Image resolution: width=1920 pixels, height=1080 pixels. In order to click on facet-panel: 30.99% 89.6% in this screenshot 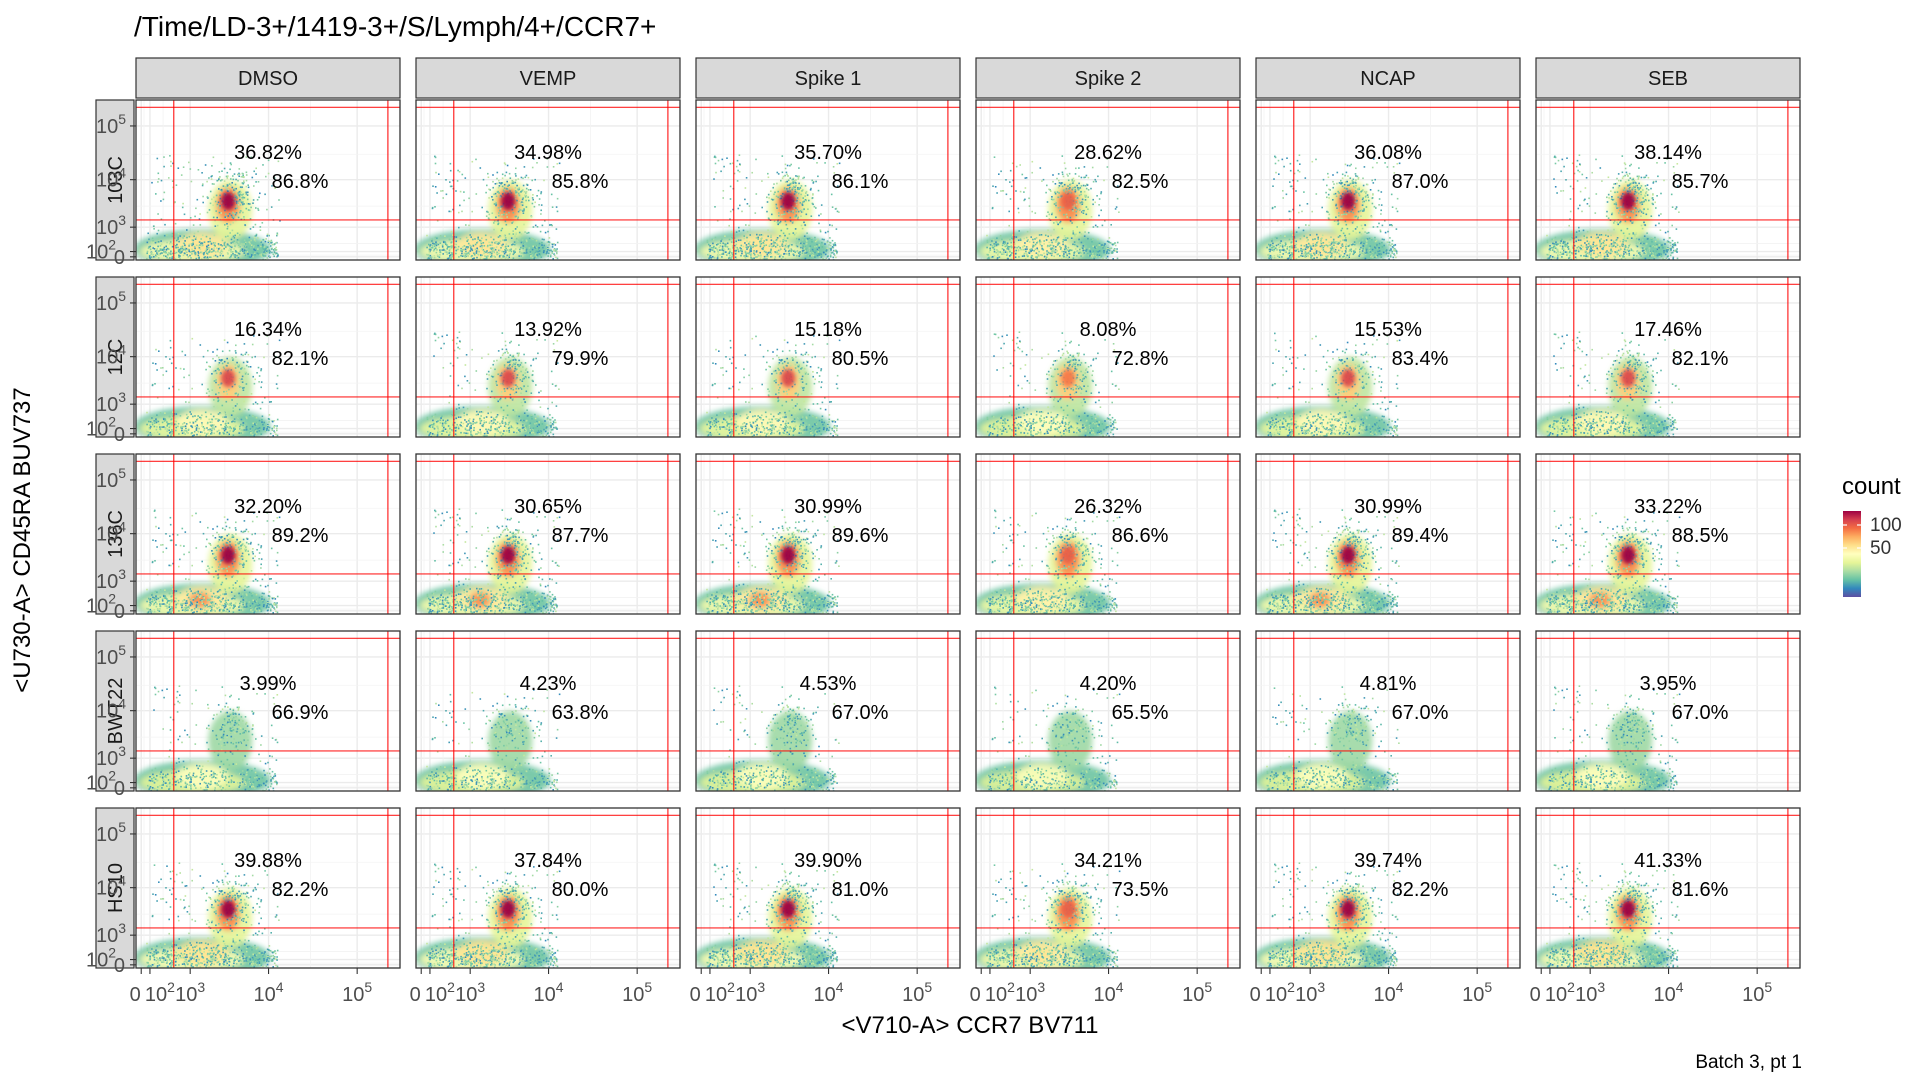, I will do `click(828, 534)`.